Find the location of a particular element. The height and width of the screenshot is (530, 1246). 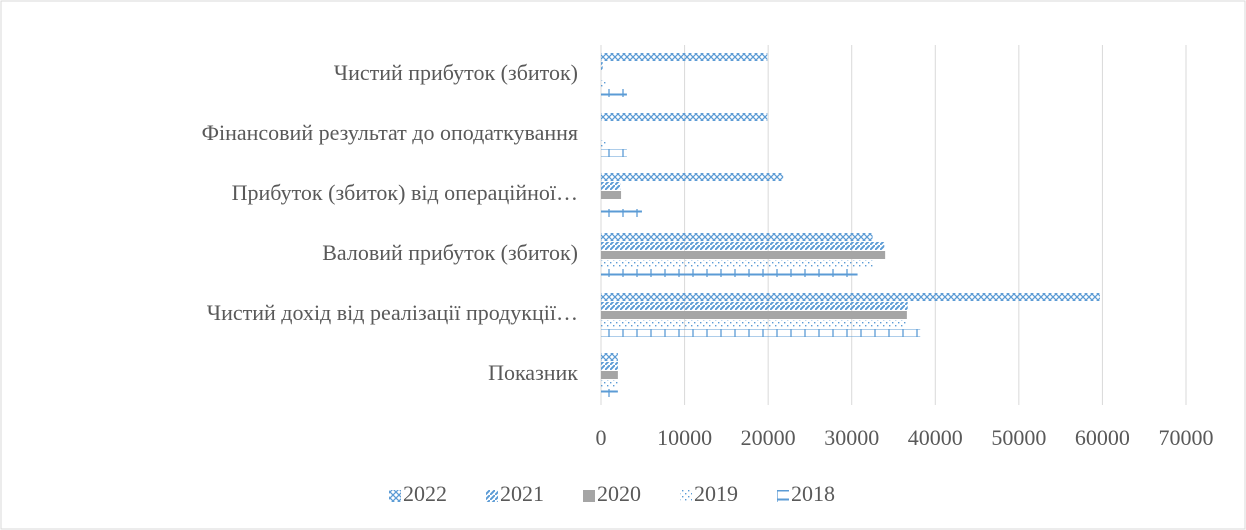

category-label: Чистий прибуток (збиток) is located at coordinates (456, 72).